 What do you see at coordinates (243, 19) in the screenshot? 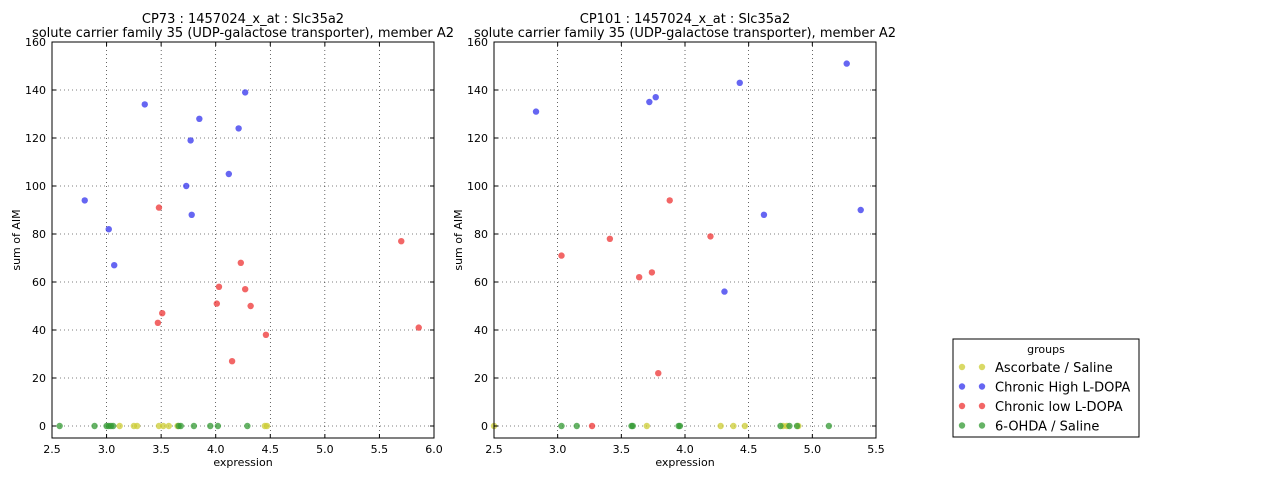
I see `chart-title: CP73 : 1457024_x_at : Slc35a2` at bounding box center [243, 19].